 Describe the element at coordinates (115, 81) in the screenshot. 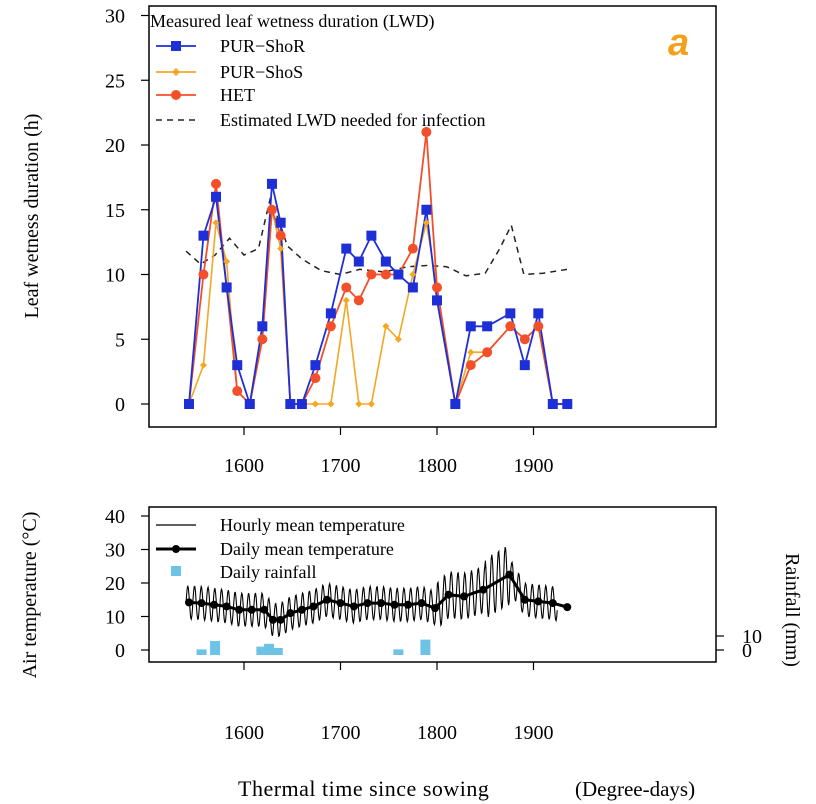

I see `lwd-y-tick-label: 25` at that location.